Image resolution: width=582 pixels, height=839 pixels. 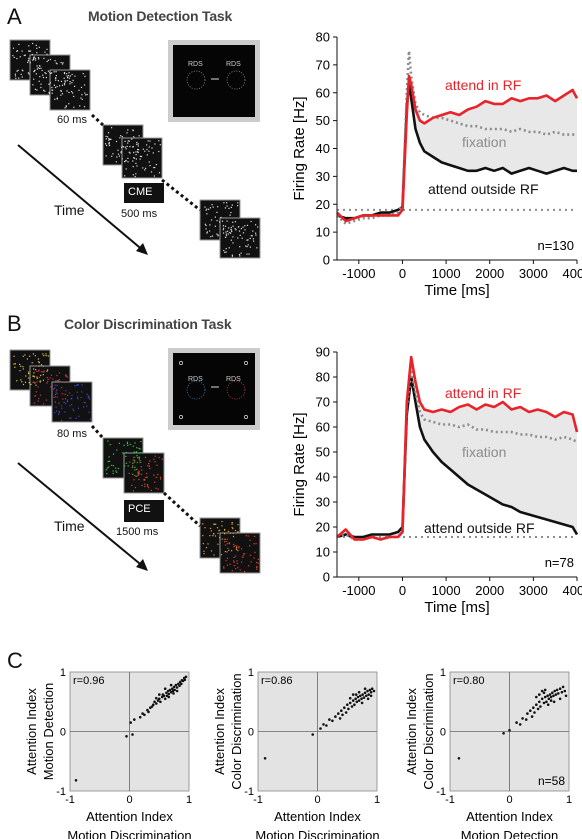 What do you see at coordinates (277, 681) in the screenshot?
I see `correlation-label: r=0.86` at bounding box center [277, 681].